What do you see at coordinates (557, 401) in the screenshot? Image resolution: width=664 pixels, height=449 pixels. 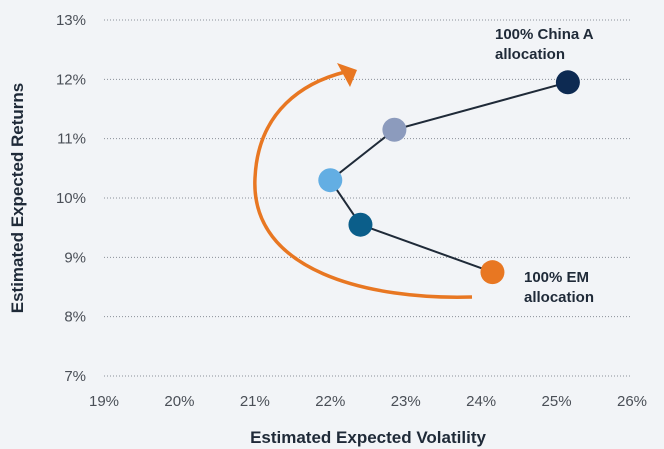 I see `x-tick-label: 25%` at bounding box center [557, 401].